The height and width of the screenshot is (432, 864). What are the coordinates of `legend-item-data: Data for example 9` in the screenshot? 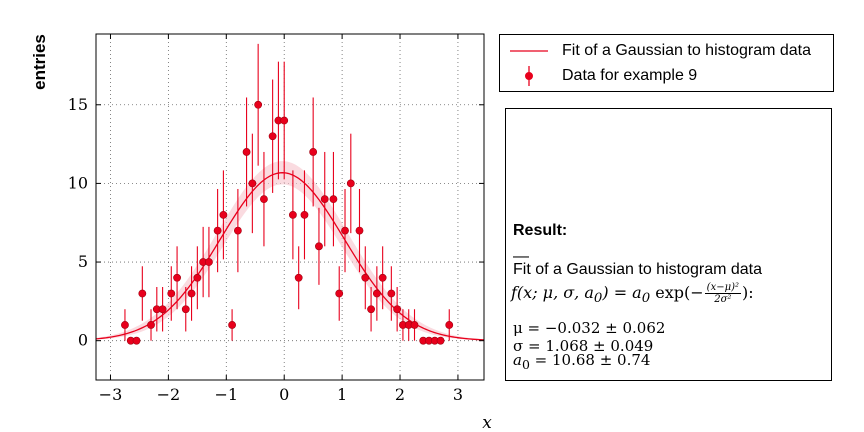 It's located at (666, 76).